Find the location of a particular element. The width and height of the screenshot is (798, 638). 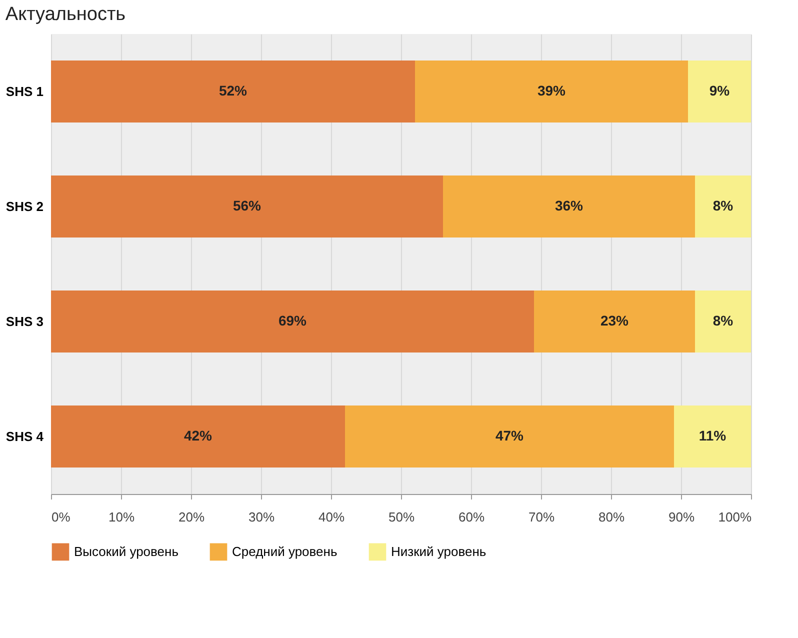

x-tick-label: 90% is located at coordinates (681, 517).